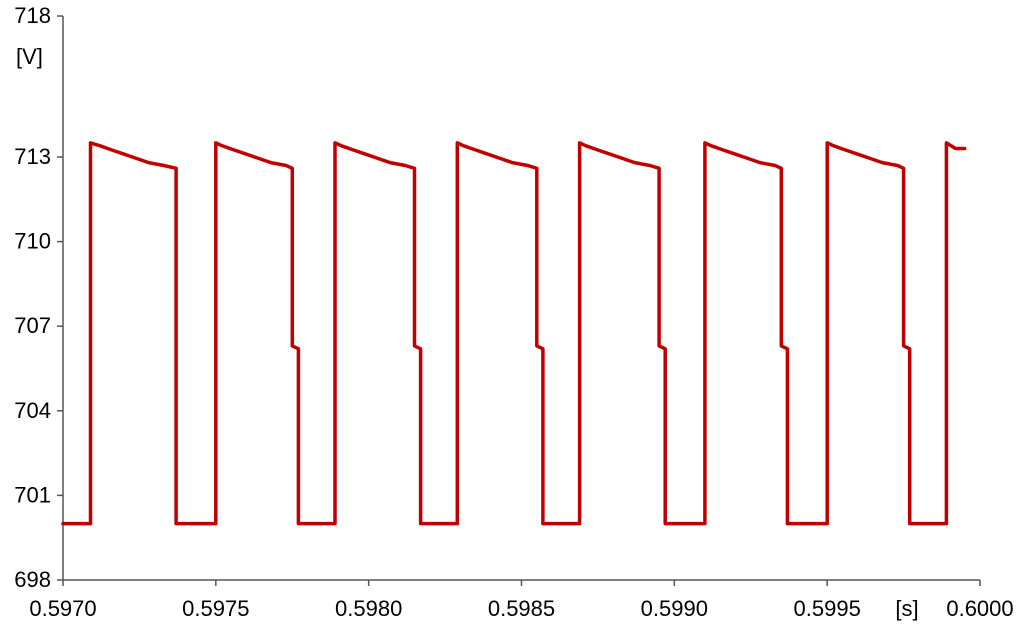 Image resolution: width=1024 pixels, height=625 pixels. I want to click on x-axis-label: [s], so click(906, 608).